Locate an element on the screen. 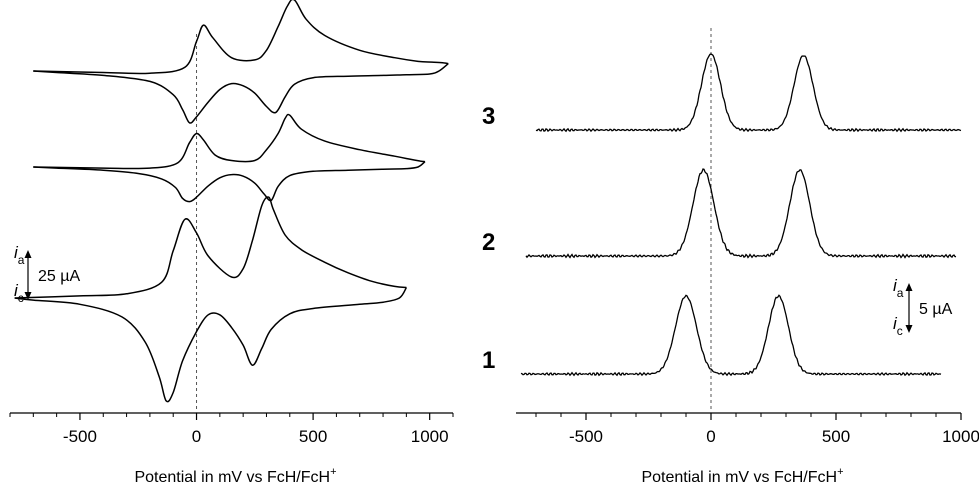  series-label-1: 1 is located at coordinates (488, 360).